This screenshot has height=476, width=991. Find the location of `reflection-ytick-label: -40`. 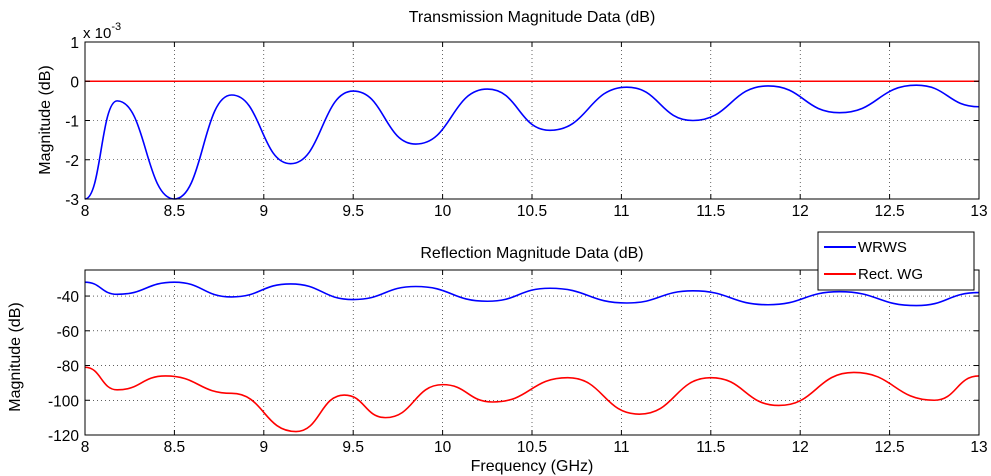

reflection-ytick-label: -40 is located at coordinates (68, 297).